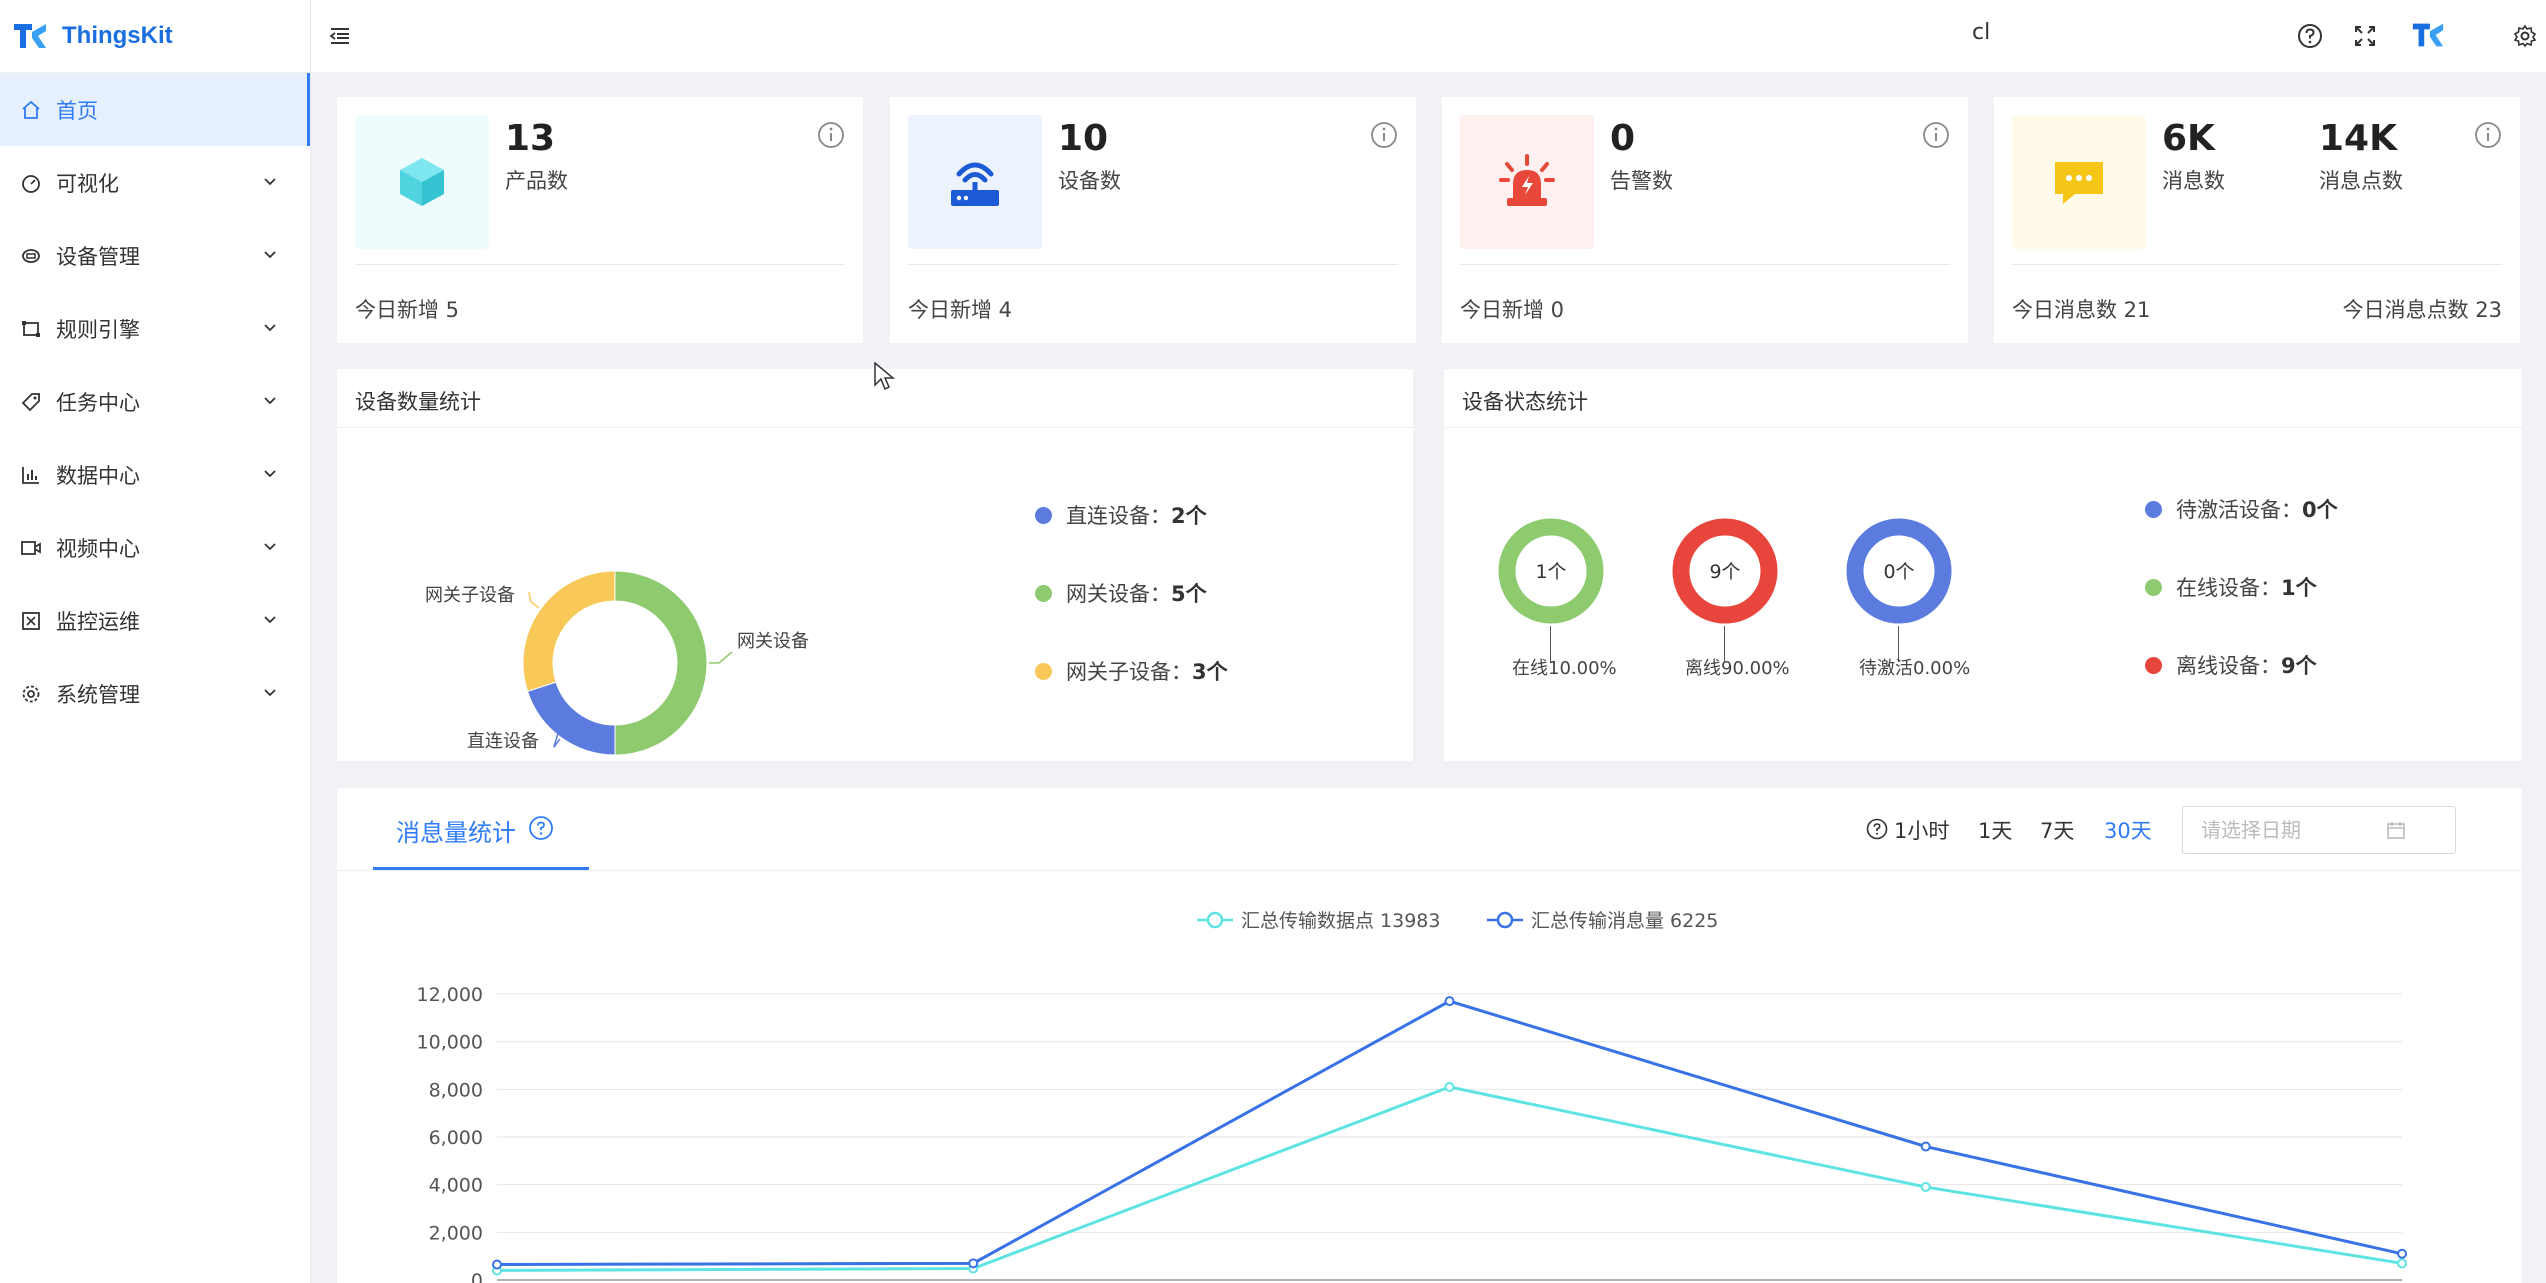  Describe the element at coordinates (31, 183) in the screenshot. I see `dashboard-icon` at that location.